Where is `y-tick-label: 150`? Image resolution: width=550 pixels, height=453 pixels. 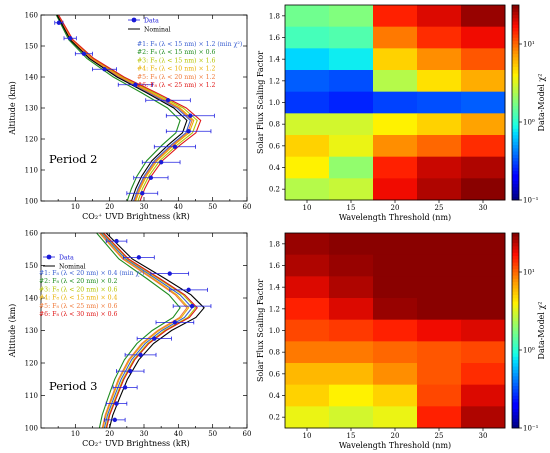
y-tick-label: 150 is located at coordinates (31, 47).